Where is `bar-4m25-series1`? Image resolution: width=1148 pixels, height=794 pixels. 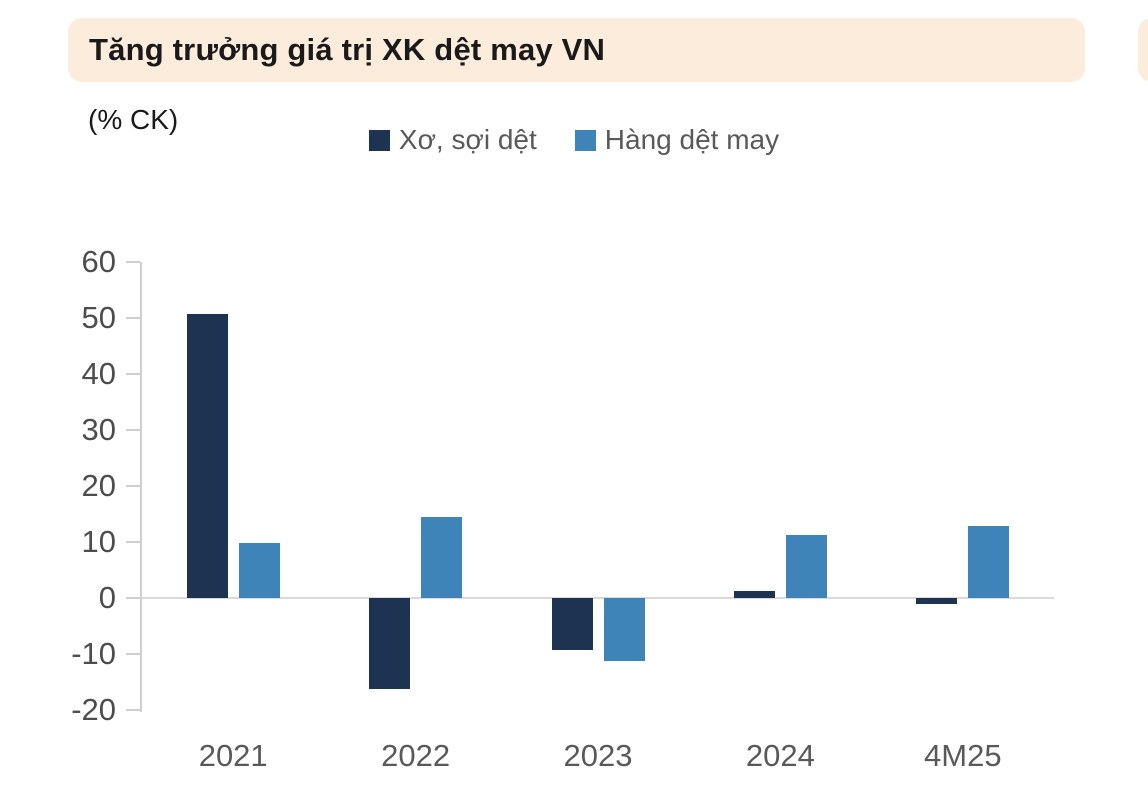 bar-4m25-series1 is located at coordinates (989, 561).